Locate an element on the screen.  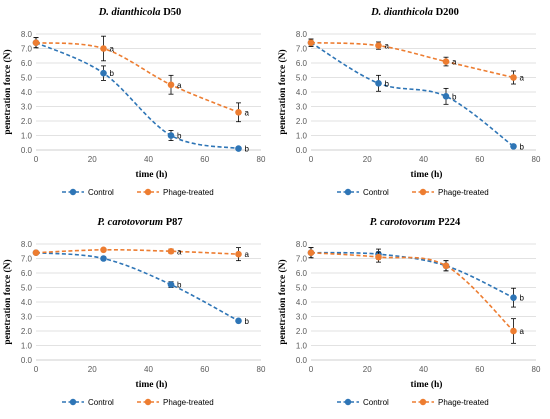
chart-title: P. carotovorum P224 is located at coordinates (415, 222).